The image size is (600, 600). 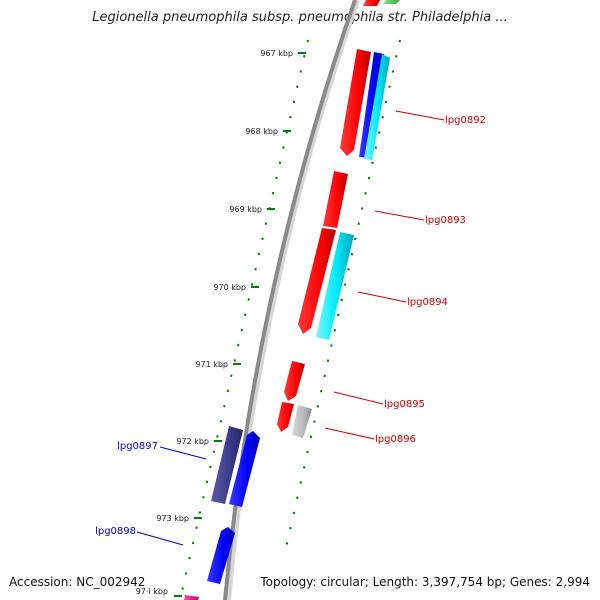 What do you see at coordinates (115, 531) in the screenshot?
I see `gene-label-lpg0898: lpg0898` at bounding box center [115, 531].